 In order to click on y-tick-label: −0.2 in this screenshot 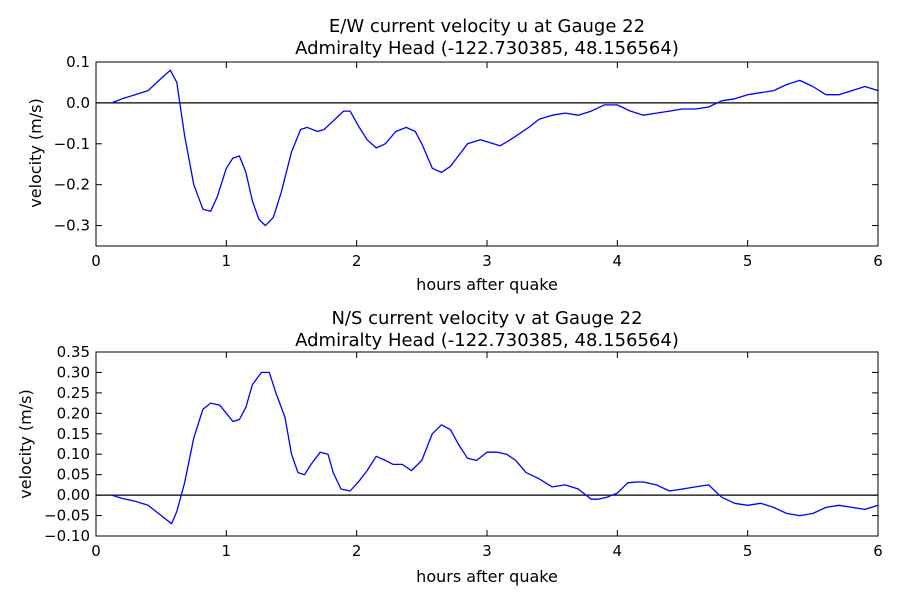, I will do `click(72, 185)`.